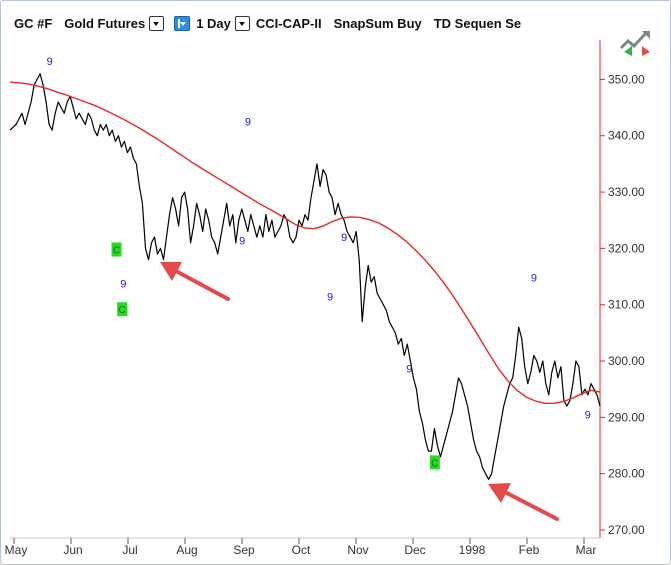  What do you see at coordinates (626, 361) in the screenshot?
I see `y-tick-label: 300.00` at bounding box center [626, 361].